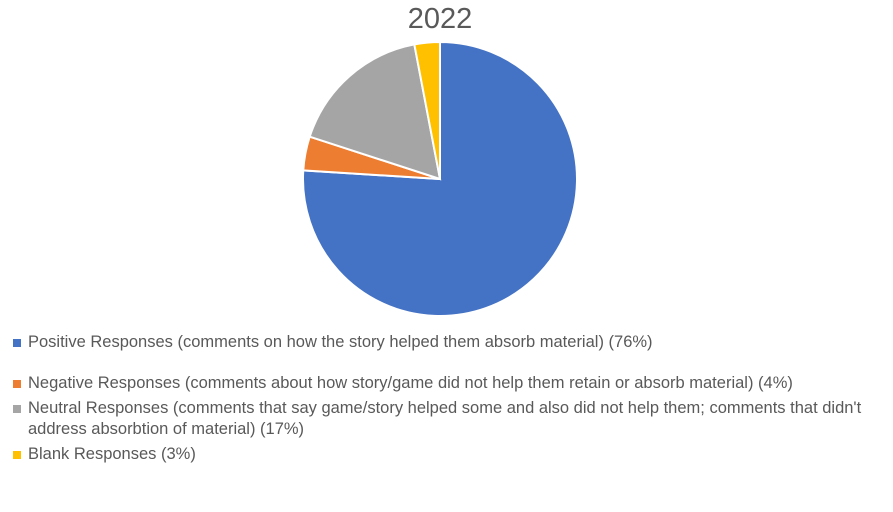 This screenshot has width=893, height=512. I want to click on legend-label-blank: Blank Responses (3%), so click(112, 454).